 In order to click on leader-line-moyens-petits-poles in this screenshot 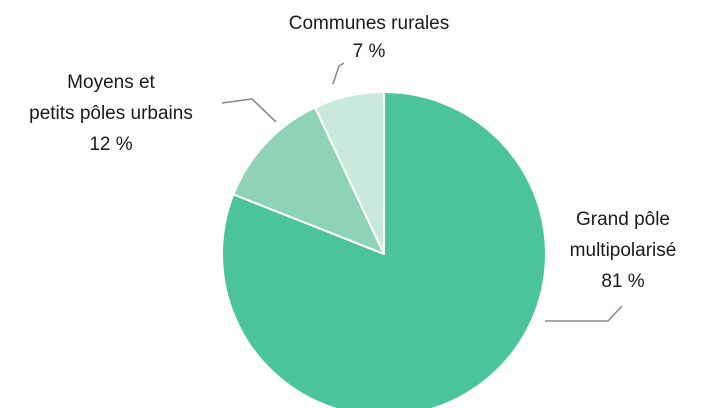, I will do `click(249, 110)`.